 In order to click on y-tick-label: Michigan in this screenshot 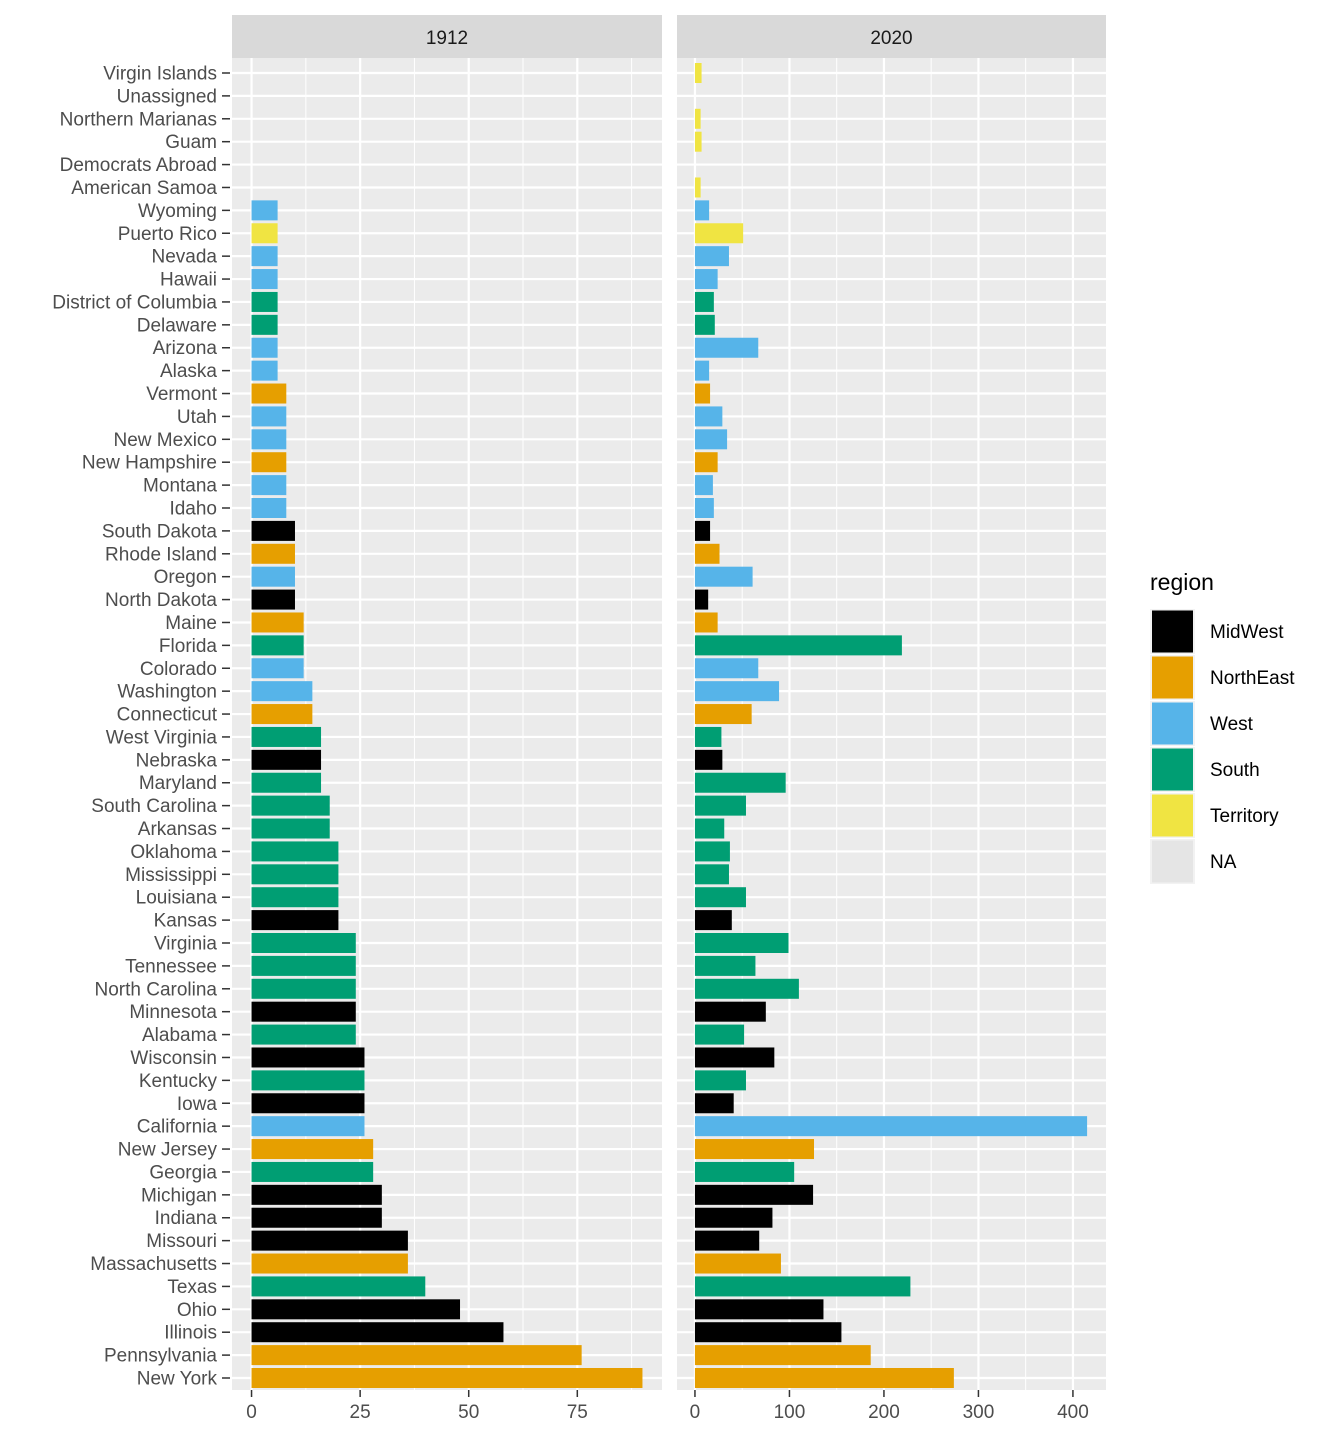, I will do `click(179, 1195)`.